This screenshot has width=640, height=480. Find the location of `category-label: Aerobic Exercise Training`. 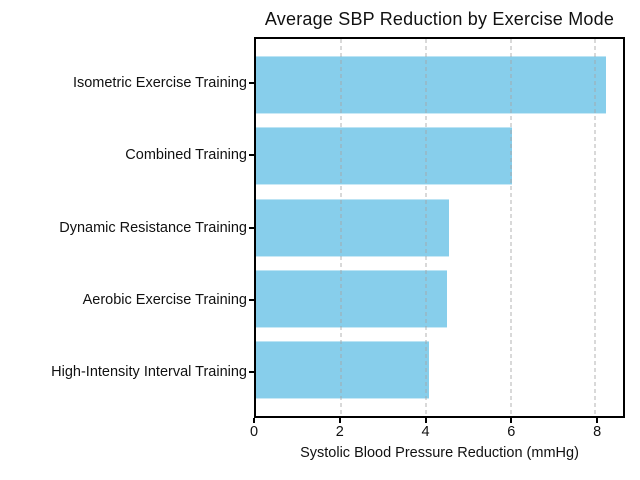

category-label: Aerobic Exercise Training is located at coordinates (164, 299).